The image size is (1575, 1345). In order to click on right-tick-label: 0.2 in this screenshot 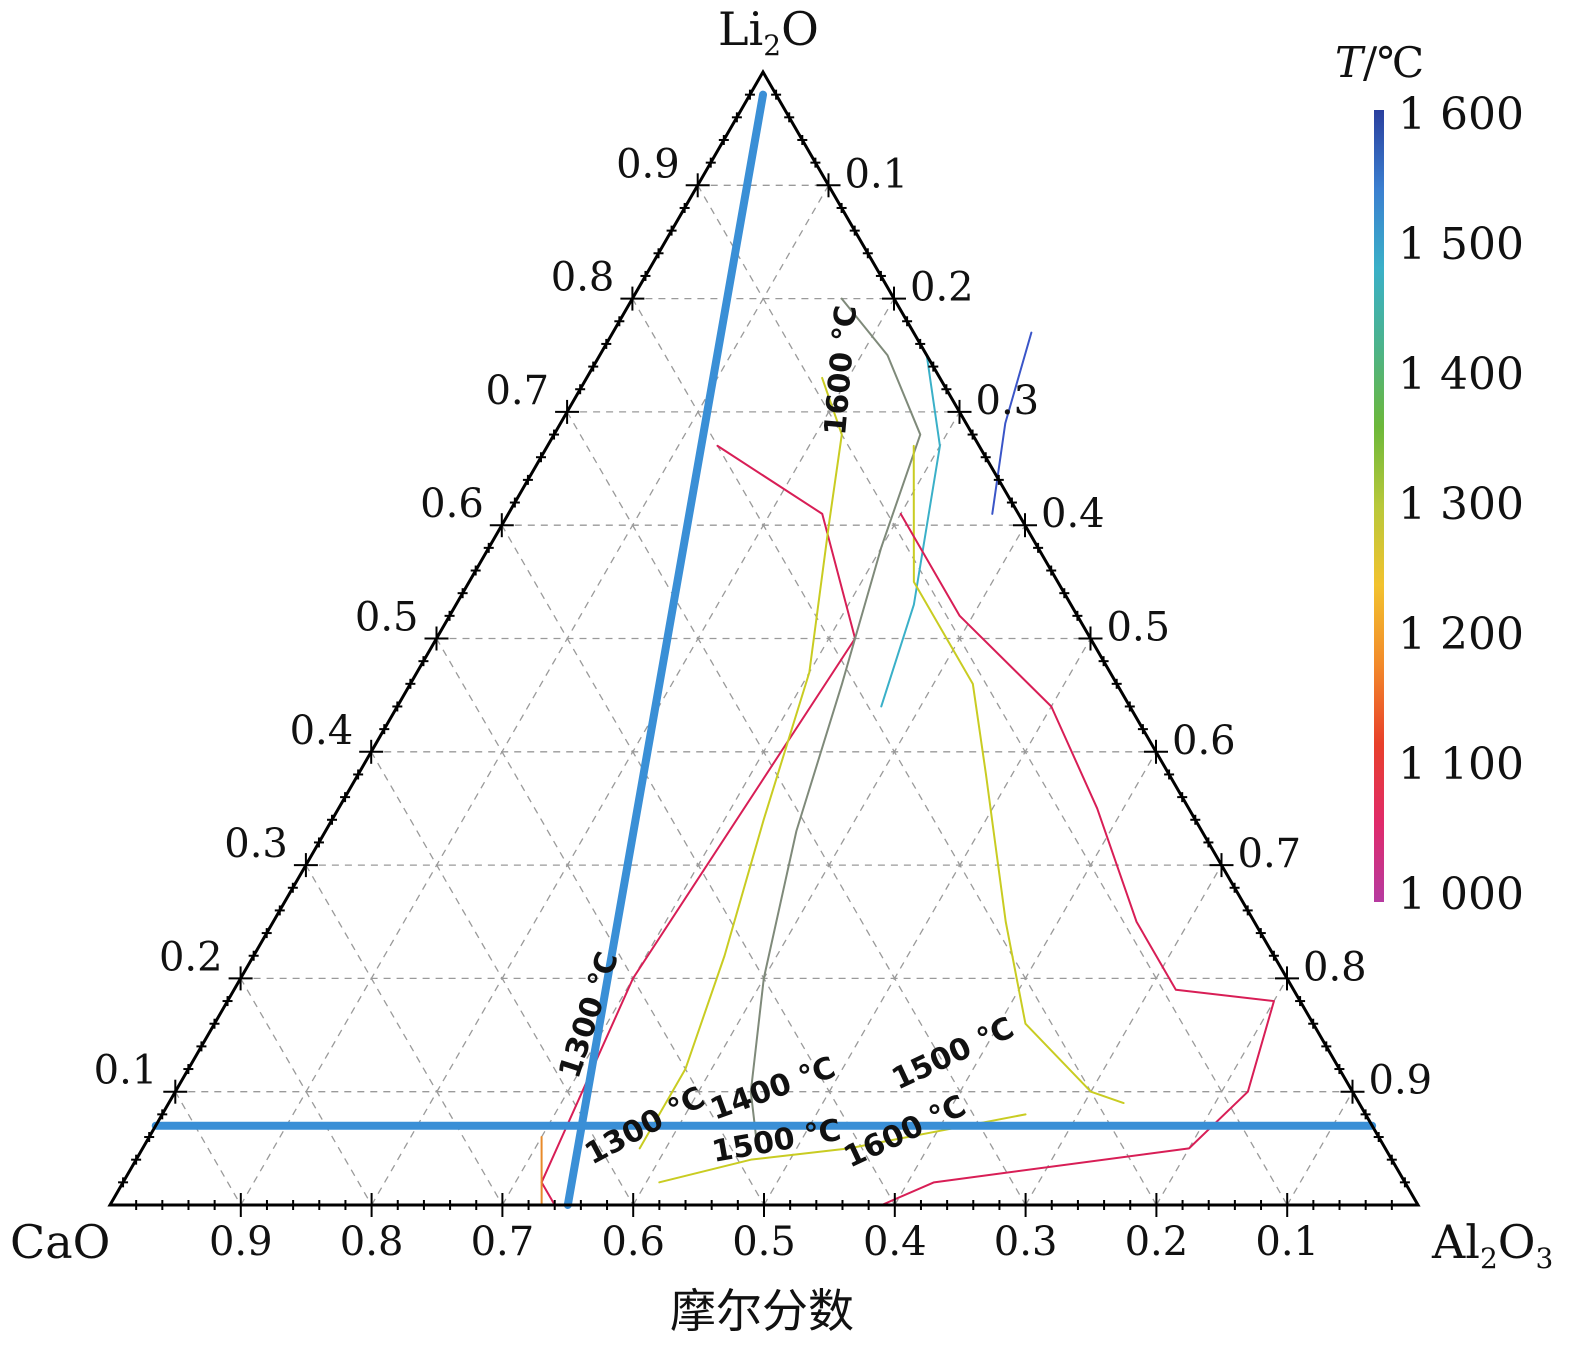, I will do `click(942, 288)`.